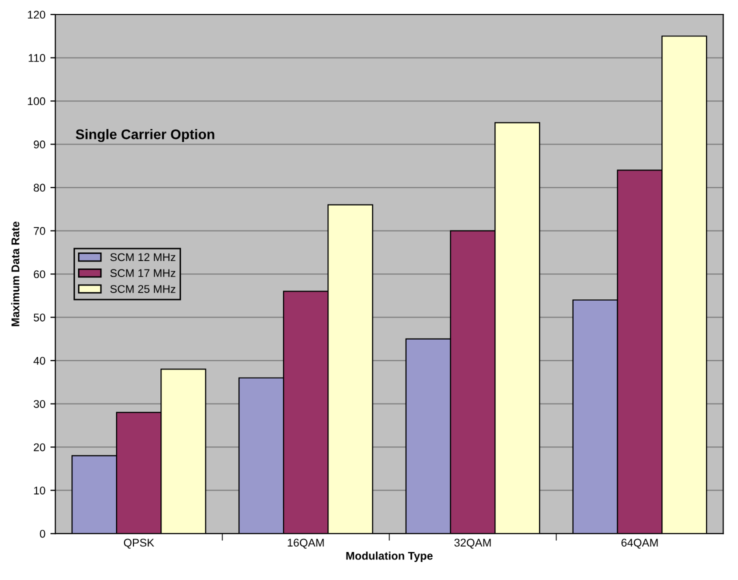 This screenshot has height=580, width=738. What do you see at coordinates (15, 274) in the screenshot?
I see `y-axis-title: Maximum Data Rate` at bounding box center [15, 274].